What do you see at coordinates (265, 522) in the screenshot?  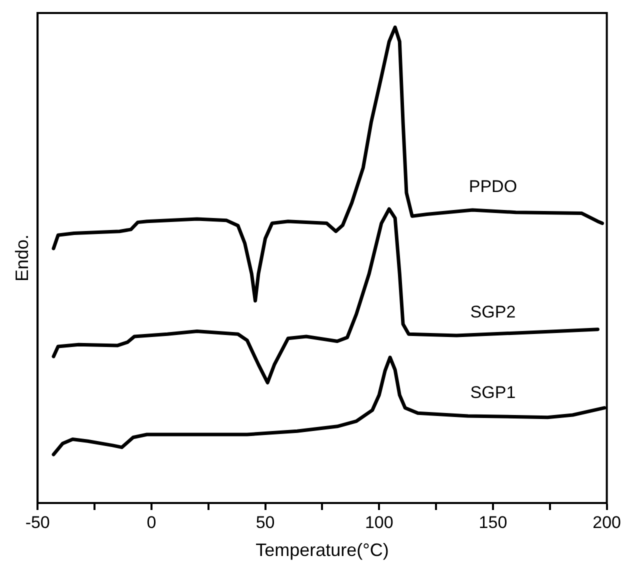 I see `x-tick-label: 50` at bounding box center [265, 522].